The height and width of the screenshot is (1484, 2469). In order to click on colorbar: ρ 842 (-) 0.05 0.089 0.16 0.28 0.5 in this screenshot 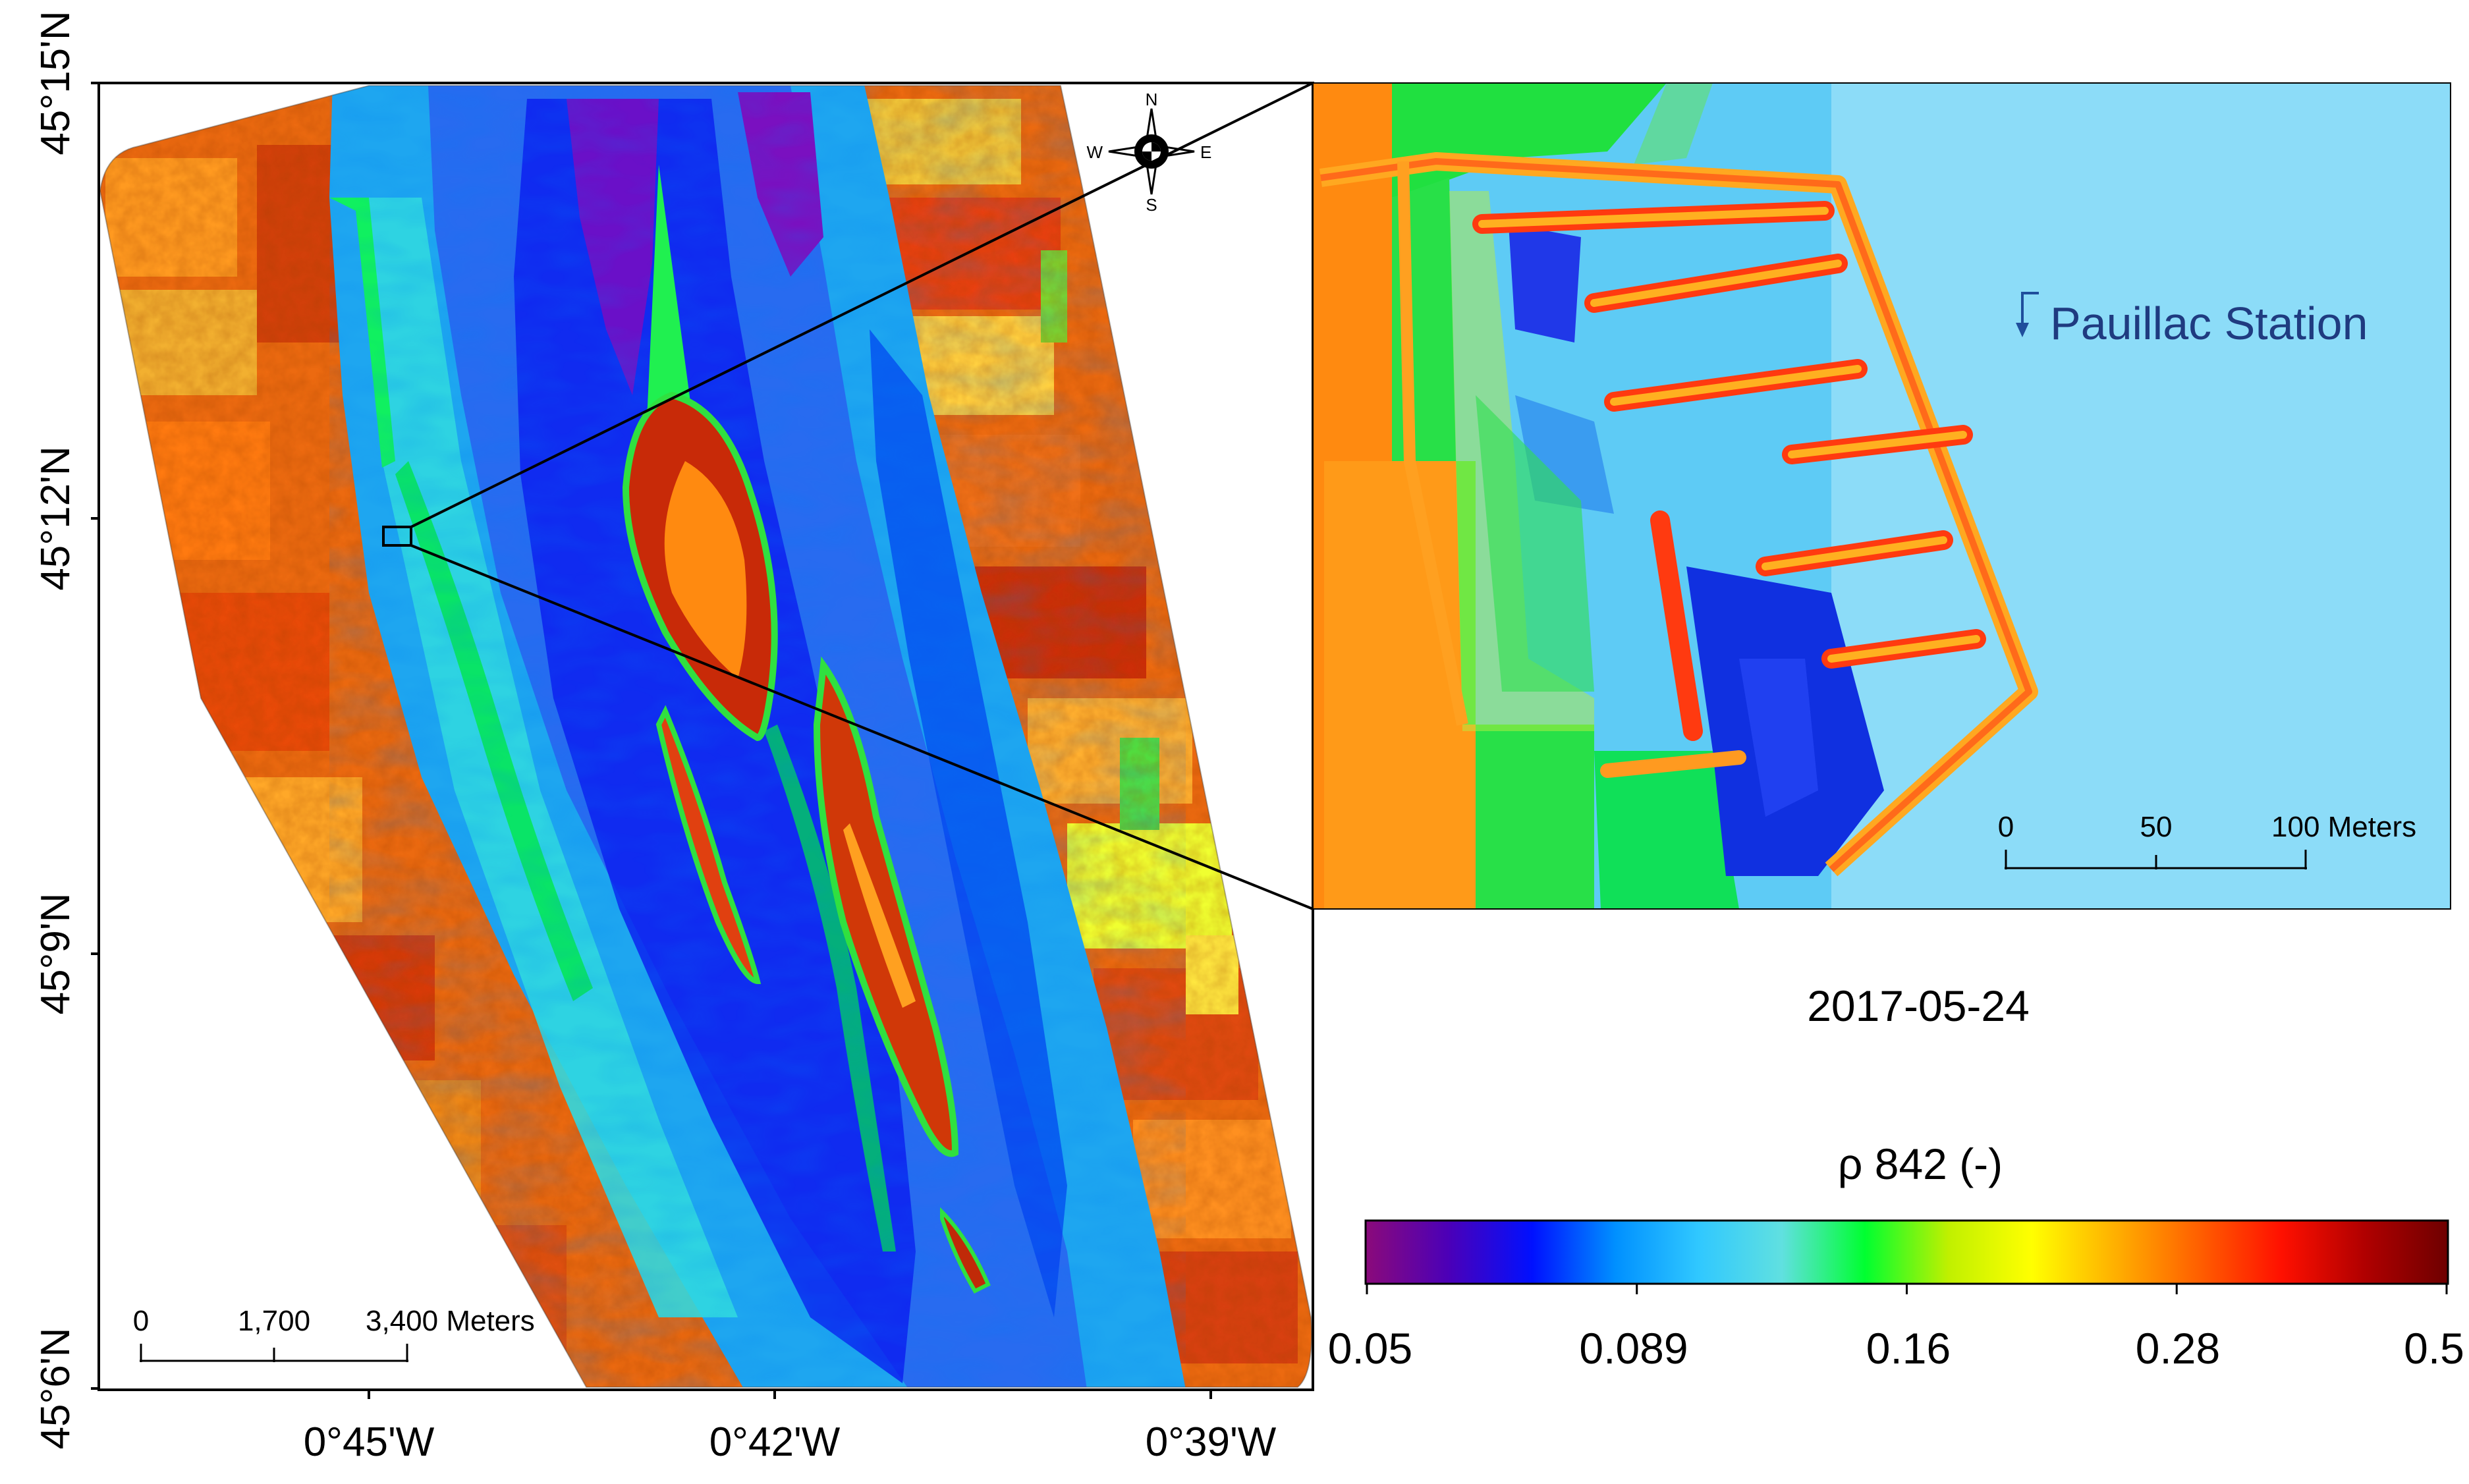, I will do `click(1896, 1256)`.